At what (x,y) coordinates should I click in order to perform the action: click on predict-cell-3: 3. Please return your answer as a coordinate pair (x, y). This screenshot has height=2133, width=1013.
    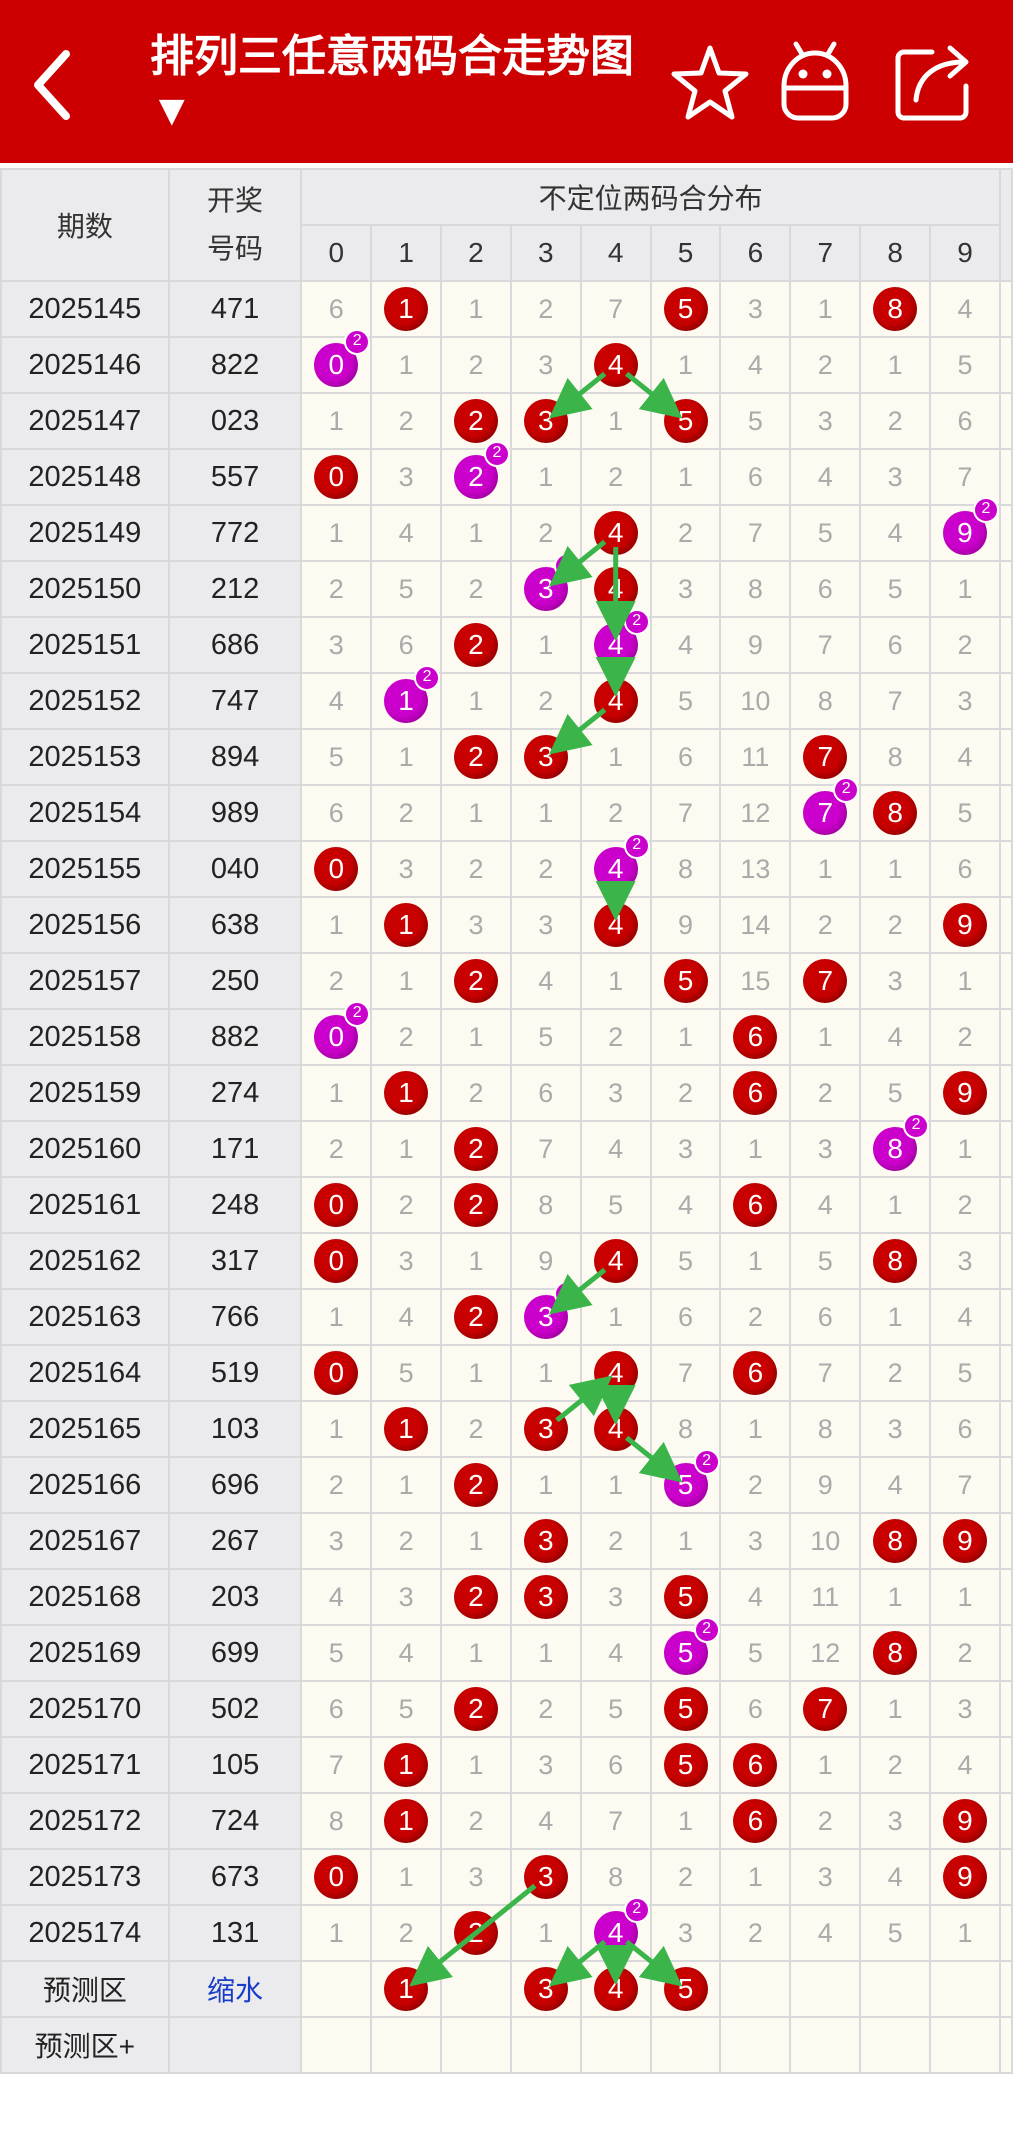
    Looking at the image, I should click on (545, 1989).